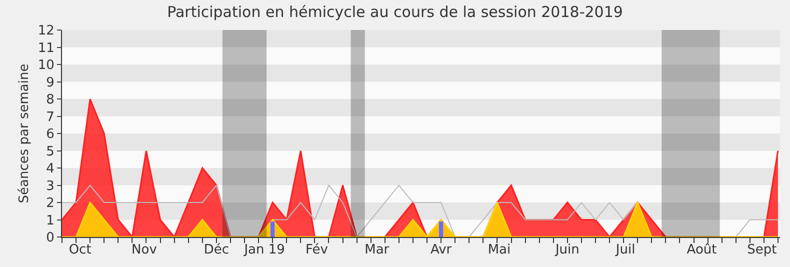 The height and width of the screenshot is (267, 790). What do you see at coordinates (441, 250) in the screenshot?
I see `x-tick-label: Avr` at bounding box center [441, 250].